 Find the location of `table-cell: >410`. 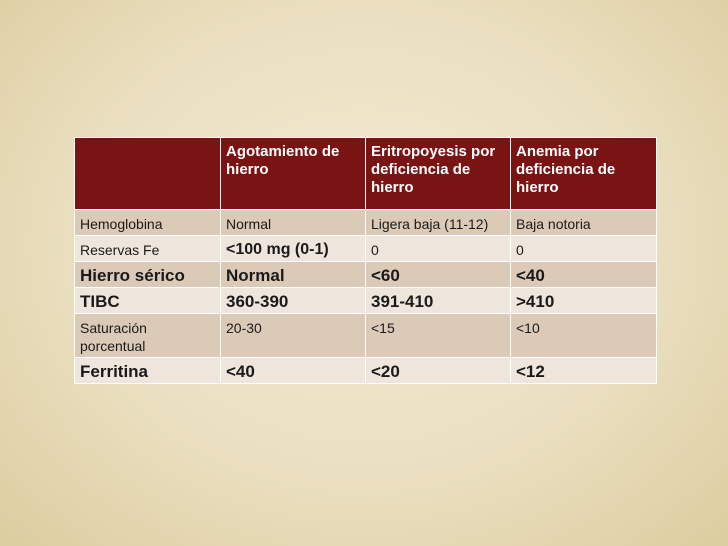

table-cell: >410 is located at coordinates (583, 300).